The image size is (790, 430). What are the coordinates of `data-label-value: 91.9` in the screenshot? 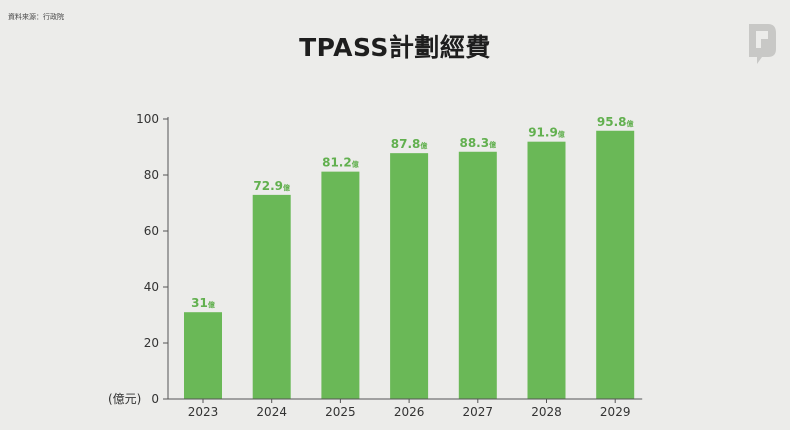 It's located at (543, 133).